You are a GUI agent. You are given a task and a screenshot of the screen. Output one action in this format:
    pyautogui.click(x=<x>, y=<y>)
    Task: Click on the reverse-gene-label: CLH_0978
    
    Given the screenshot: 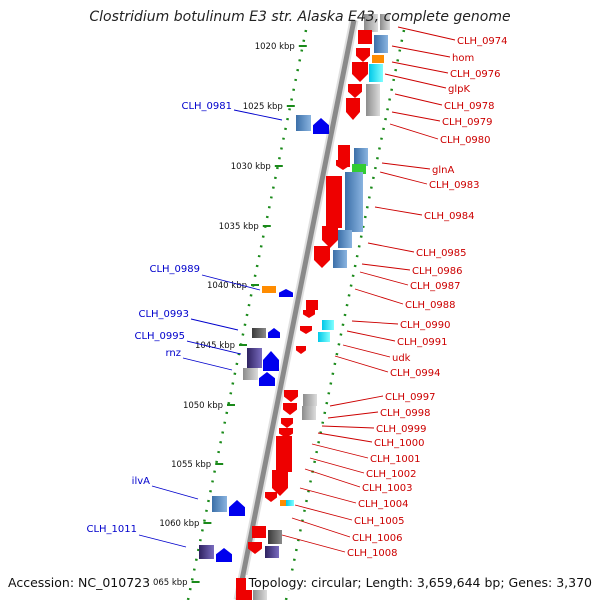 What is the action you would take?
    pyautogui.click(x=469, y=106)
    